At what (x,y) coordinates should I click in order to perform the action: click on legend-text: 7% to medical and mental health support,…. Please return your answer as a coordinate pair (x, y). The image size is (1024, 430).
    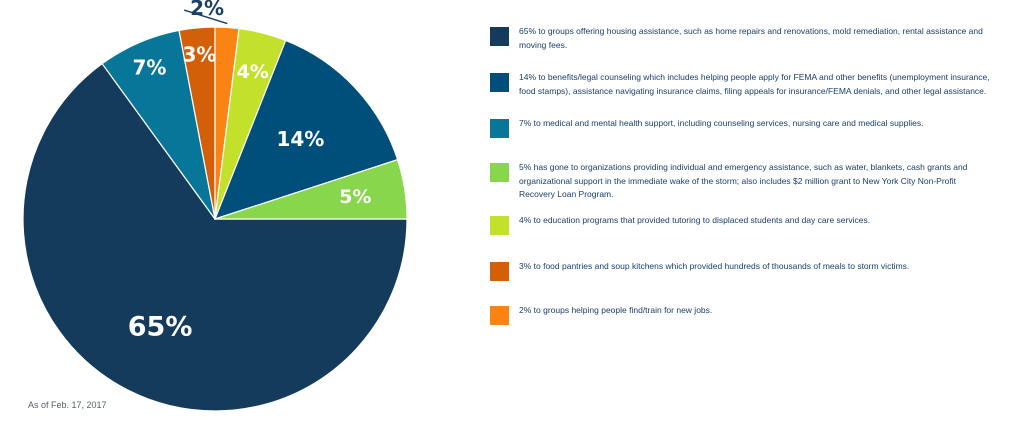
    Looking at the image, I should click on (721, 123).